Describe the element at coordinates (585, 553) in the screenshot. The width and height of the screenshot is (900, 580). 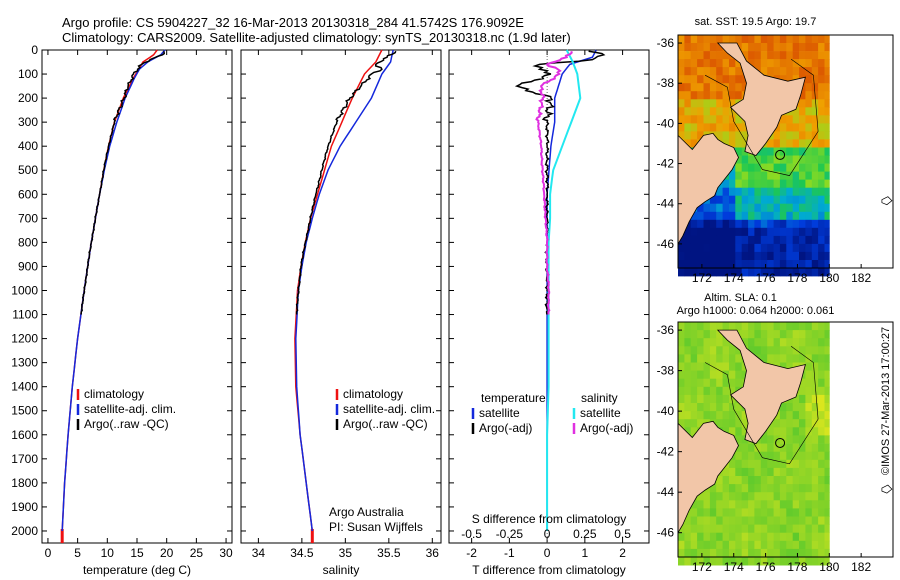
I see `difference-xtick-label: 1` at that location.